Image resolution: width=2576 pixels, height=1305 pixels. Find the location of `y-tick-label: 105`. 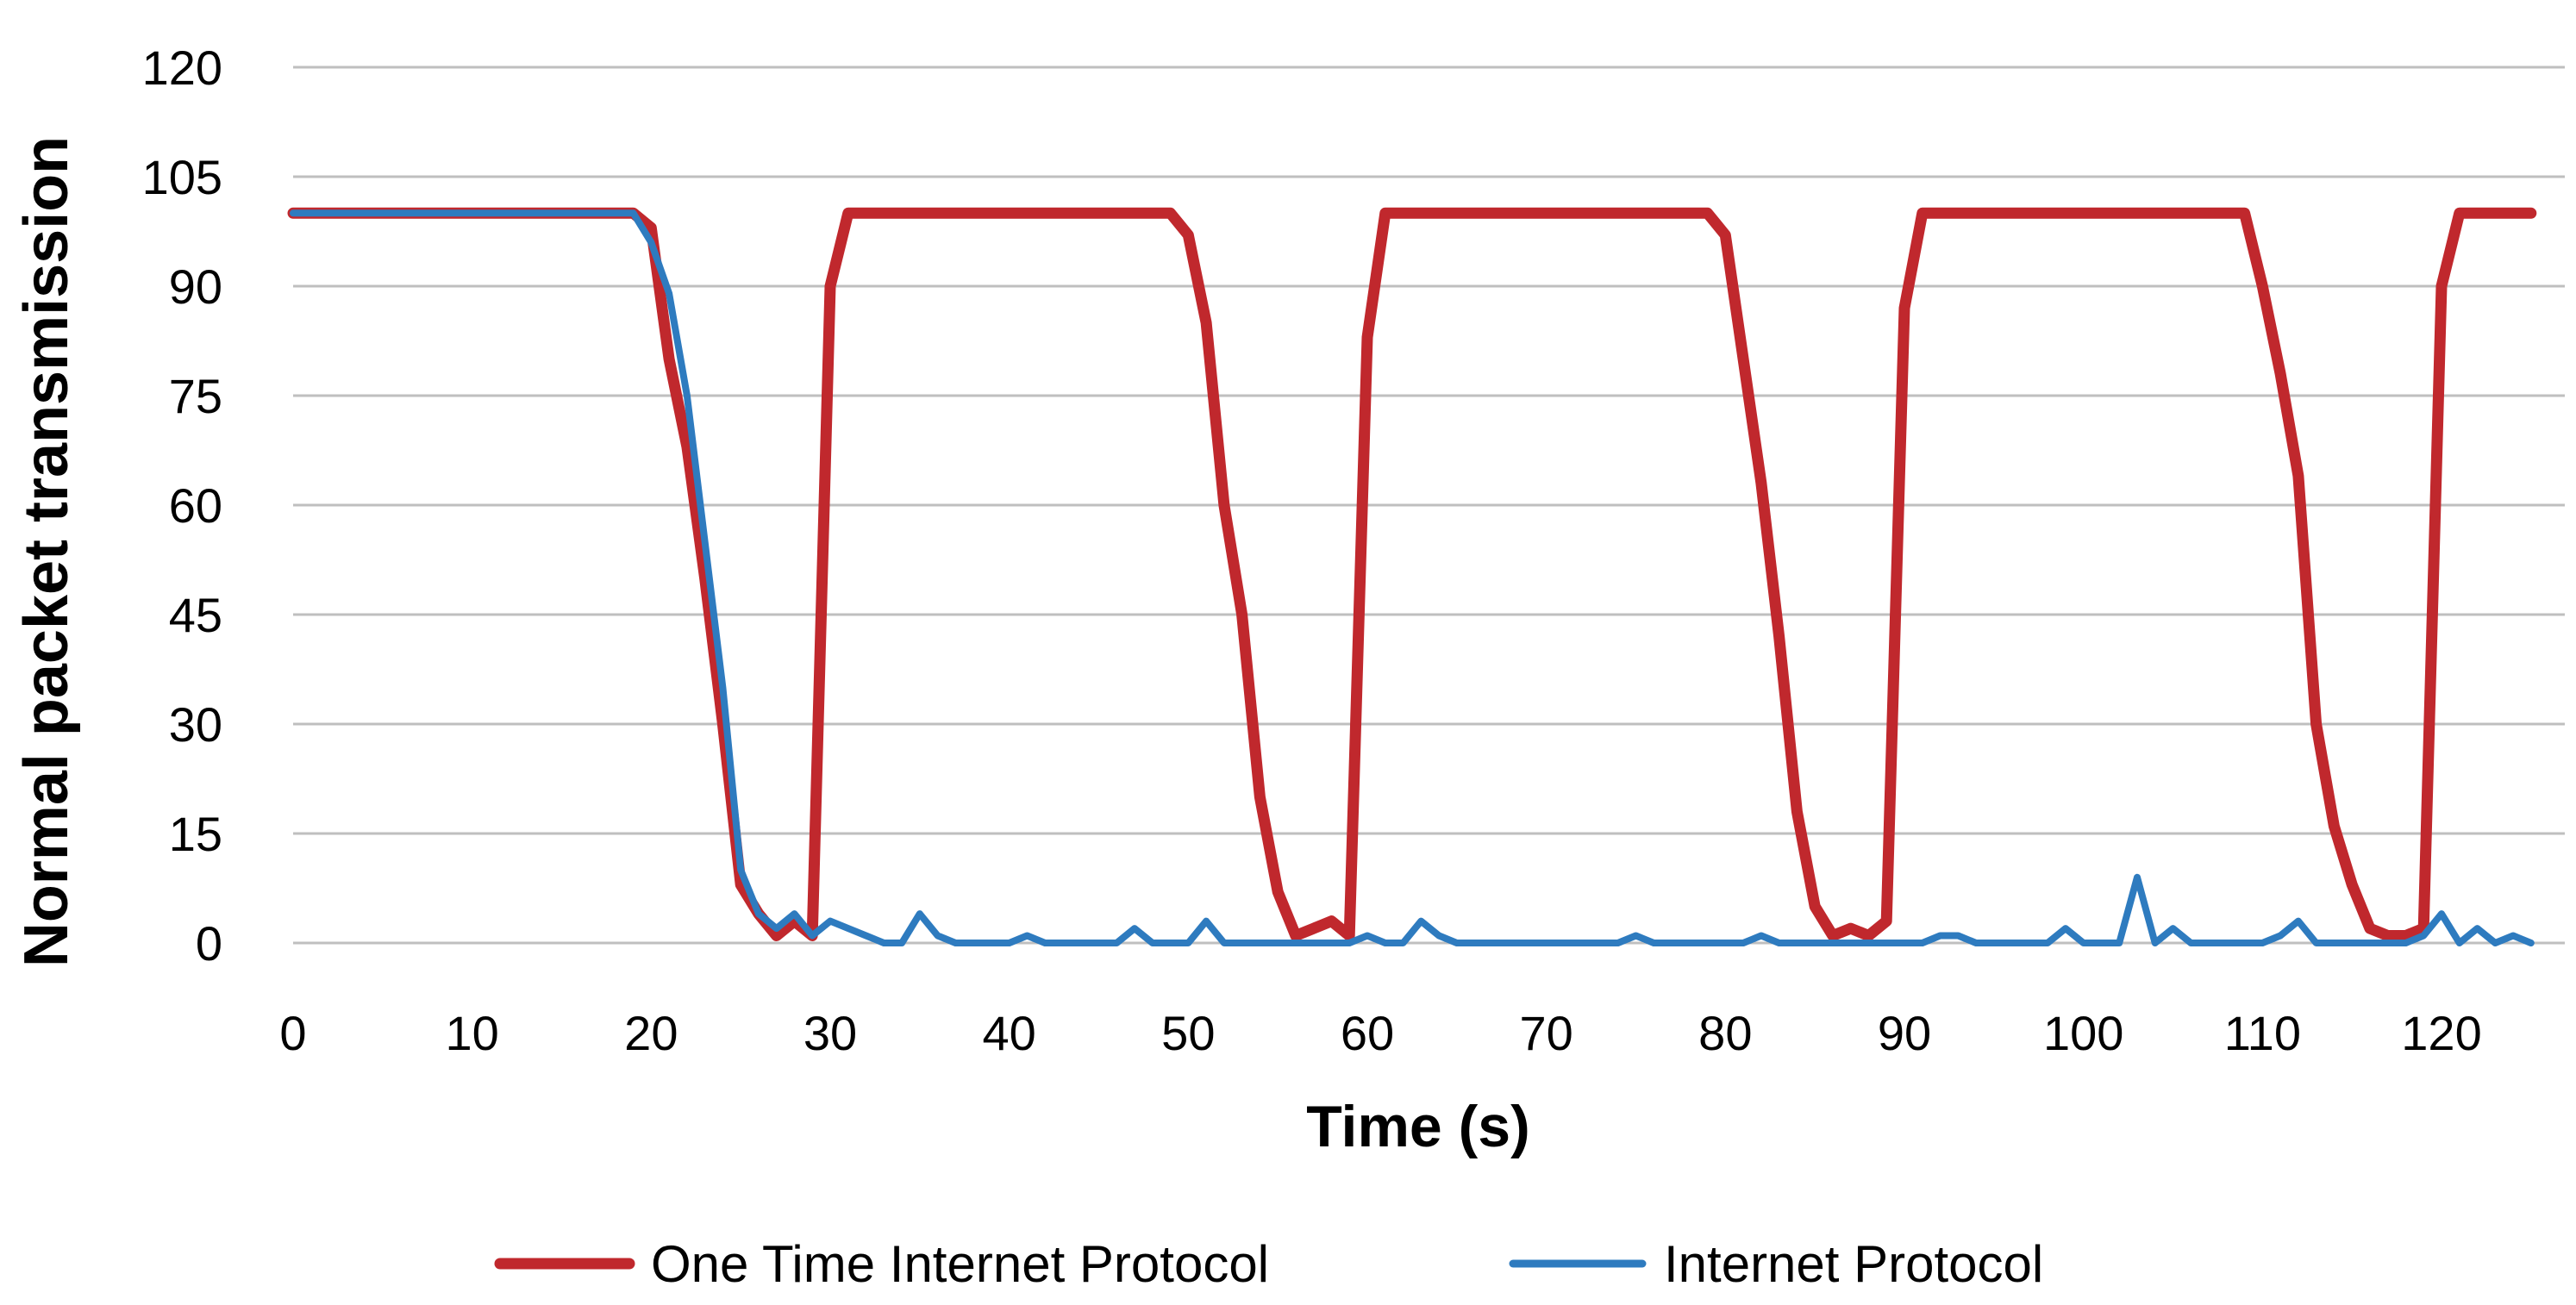

y-tick-label: 105 is located at coordinates (182, 177).